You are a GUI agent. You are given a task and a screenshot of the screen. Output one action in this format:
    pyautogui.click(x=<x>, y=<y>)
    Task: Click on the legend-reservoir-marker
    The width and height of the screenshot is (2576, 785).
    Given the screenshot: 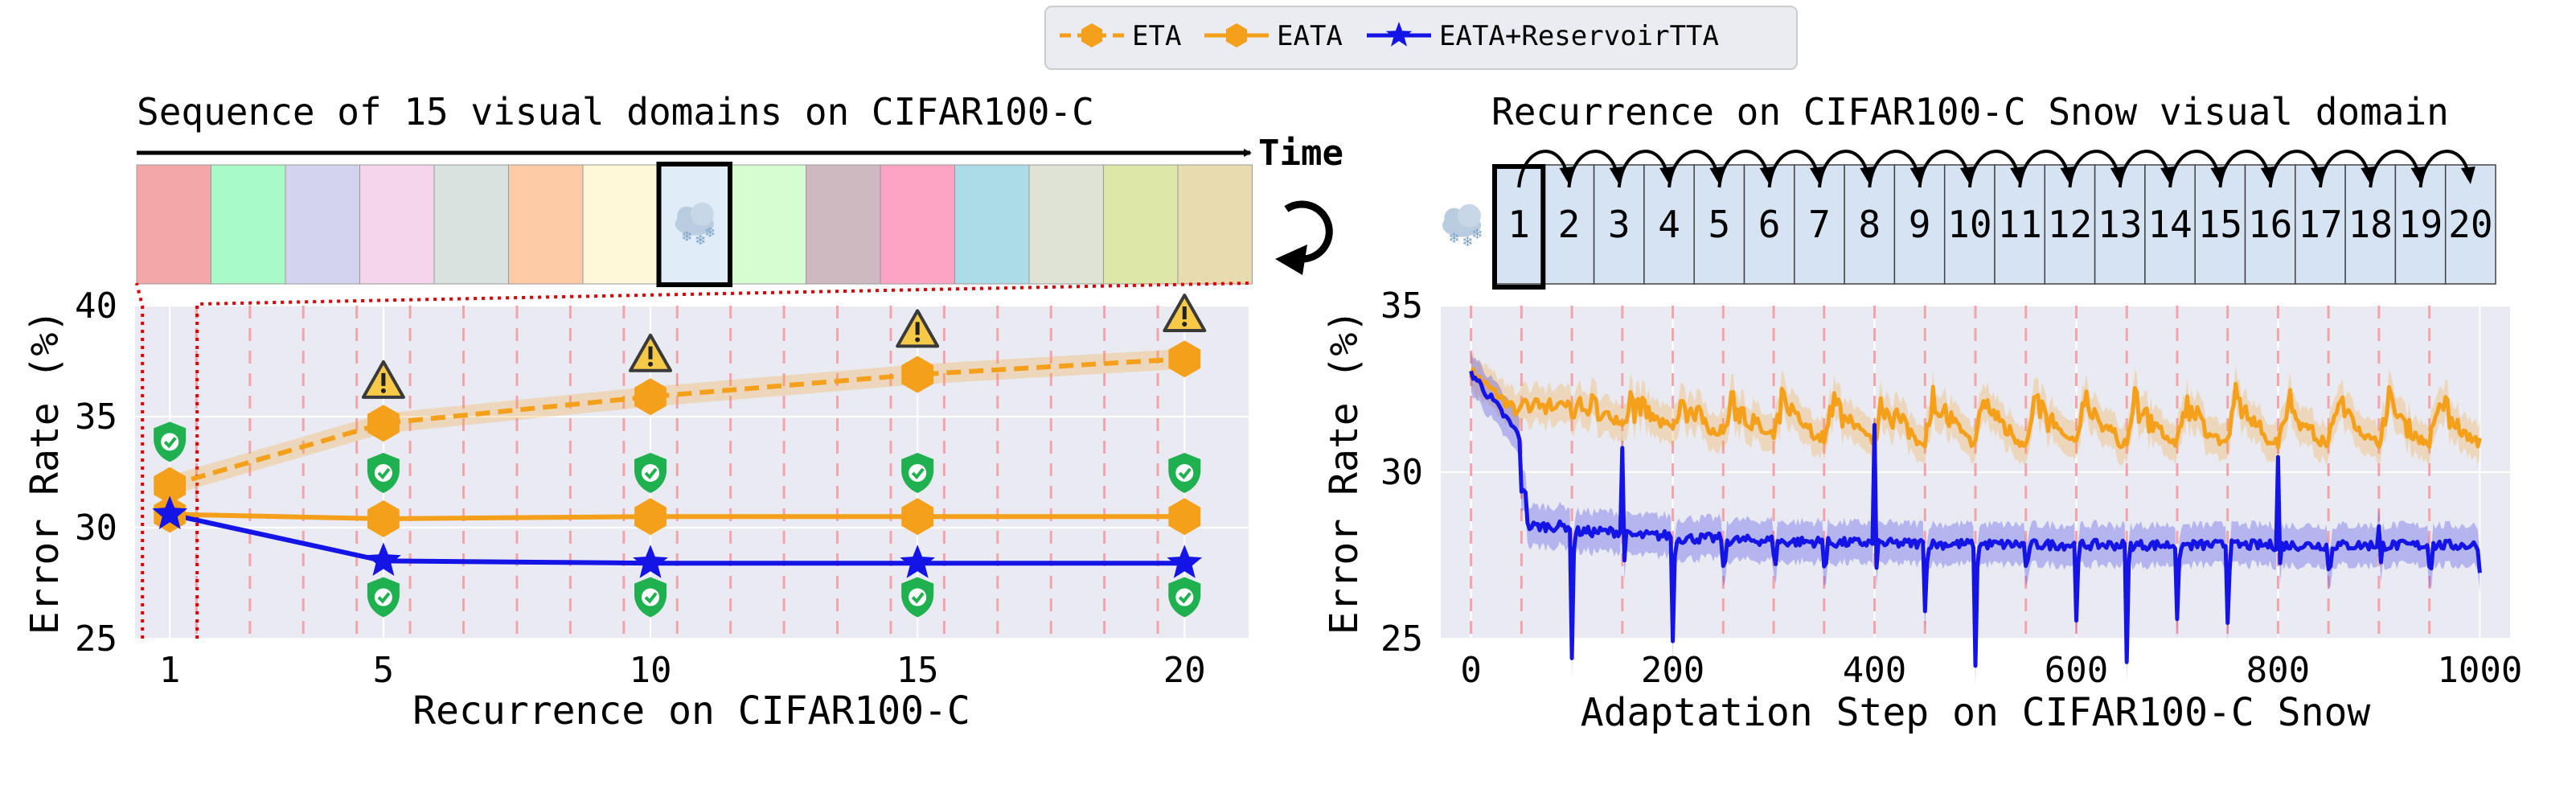 What is the action you would take?
    pyautogui.click(x=1399, y=34)
    